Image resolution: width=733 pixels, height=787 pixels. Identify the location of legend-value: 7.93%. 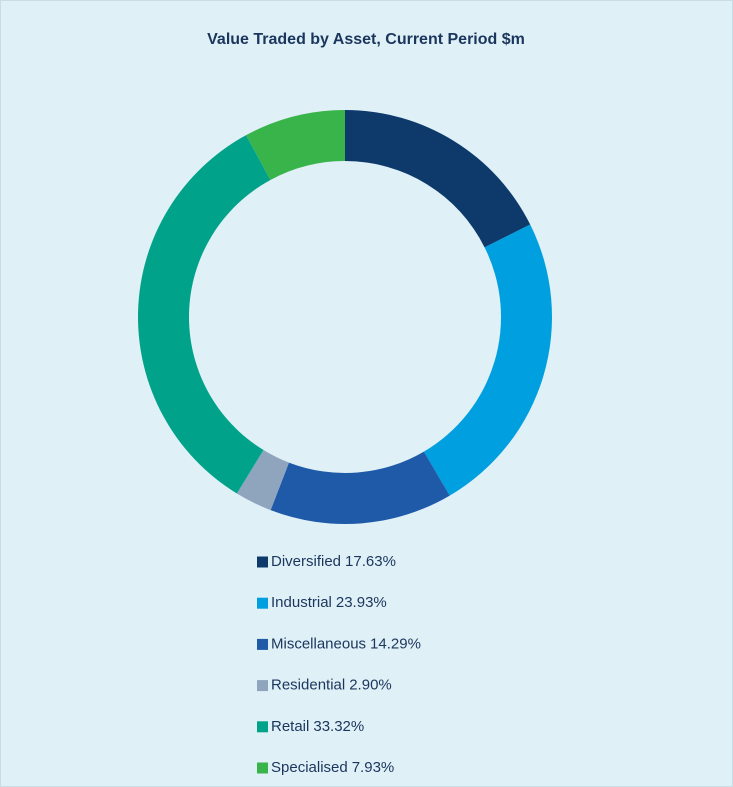
(373, 767).